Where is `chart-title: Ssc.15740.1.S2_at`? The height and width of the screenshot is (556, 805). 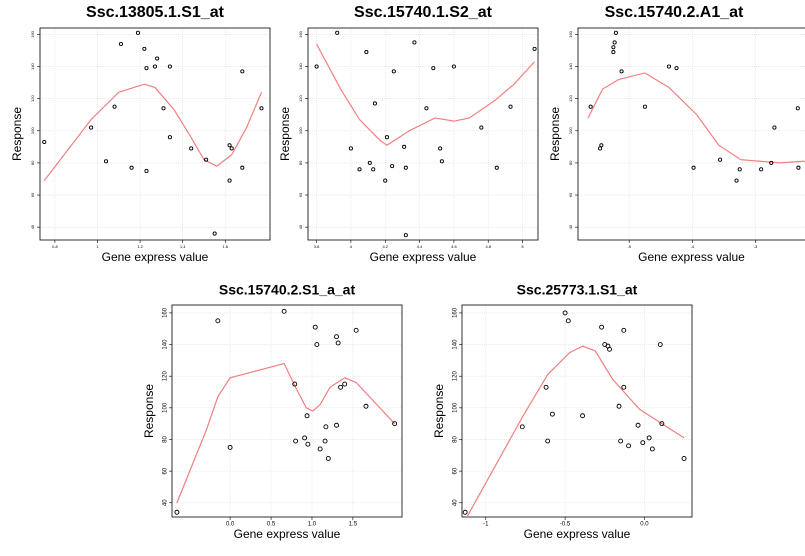
chart-title: Ssc.15740.1.S2_at is located at coordinates (423, 12).